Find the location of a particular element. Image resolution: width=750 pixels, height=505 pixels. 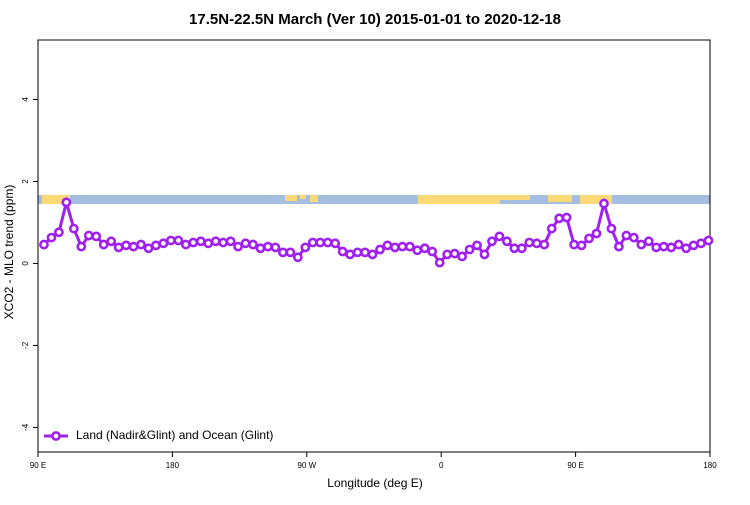

y-axis-label: XCO2 - MLO trend (ppm) is located at coordinates (9, 252).